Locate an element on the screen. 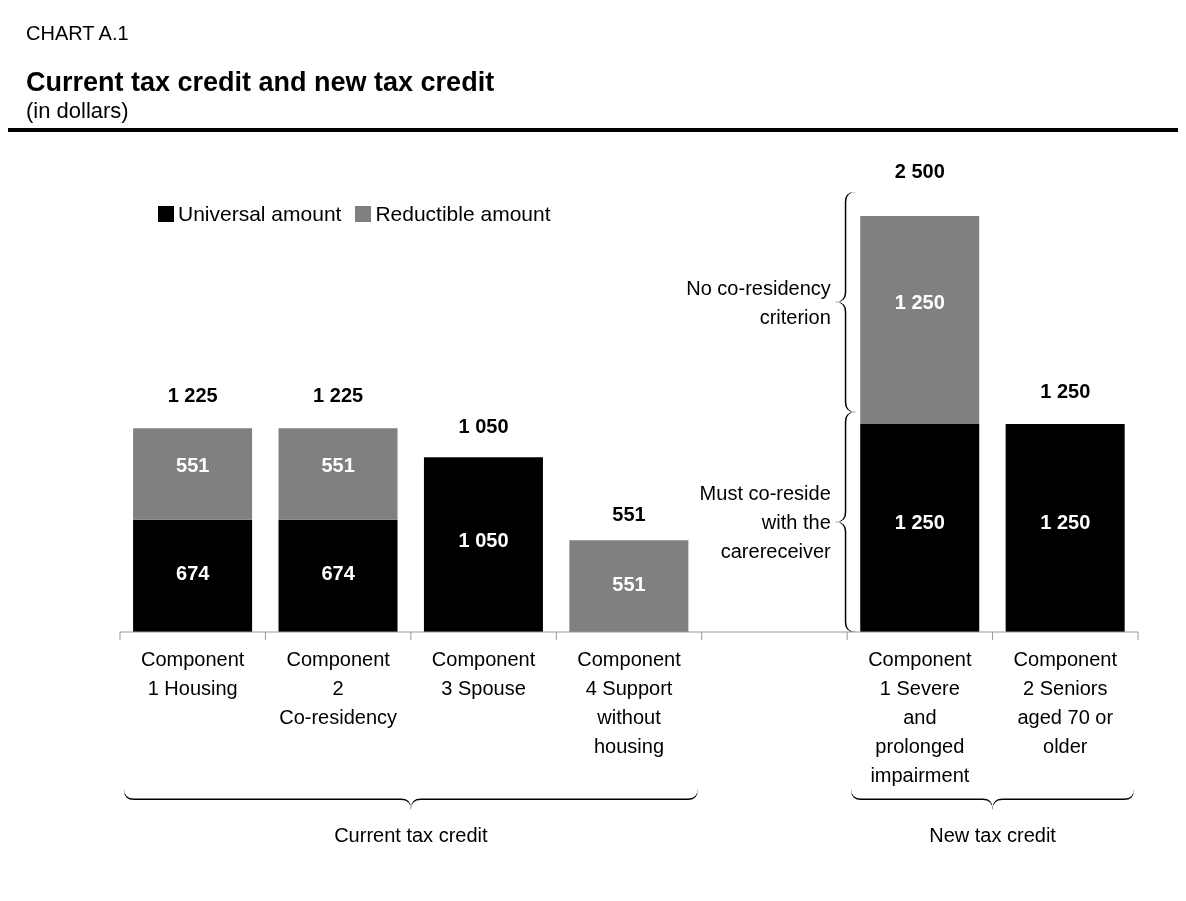 The image size is (1186, 901). annotation: Must co-reside with the carereceiver is located at coordinates (765, 522).